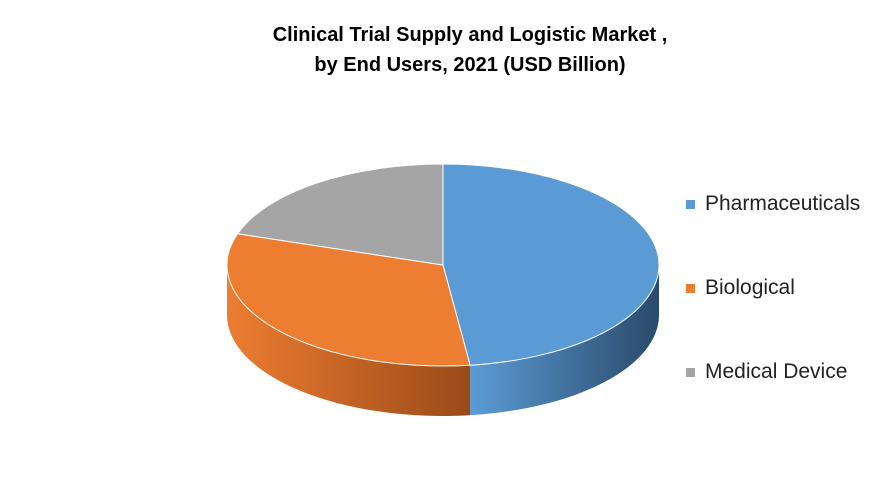  What do you see at coordinates (690, 372) in the screenshot?
I see `legend-swatch-medical-device` at bounding box center [690, 372].